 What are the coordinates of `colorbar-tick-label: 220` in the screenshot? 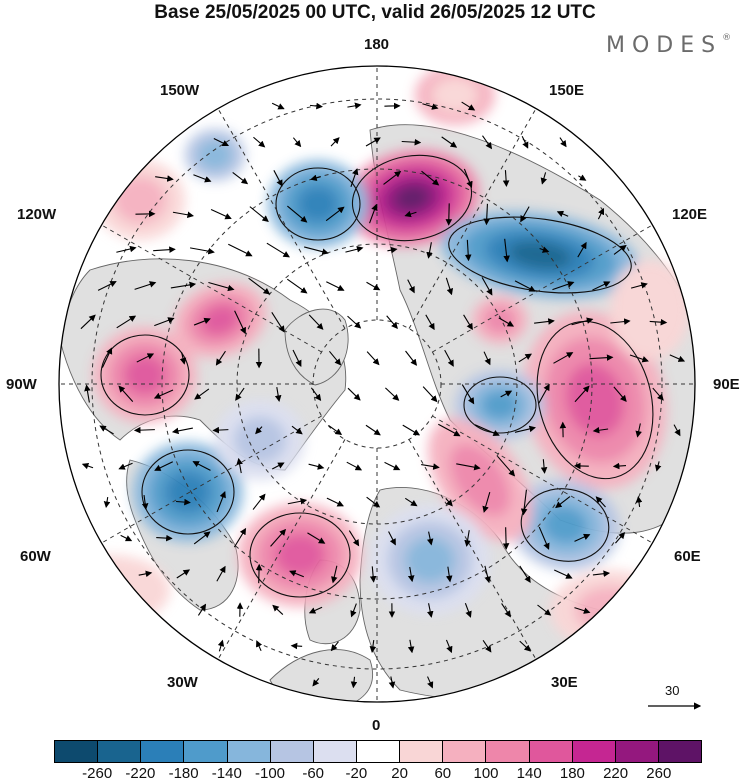 It's located at (616, 773).